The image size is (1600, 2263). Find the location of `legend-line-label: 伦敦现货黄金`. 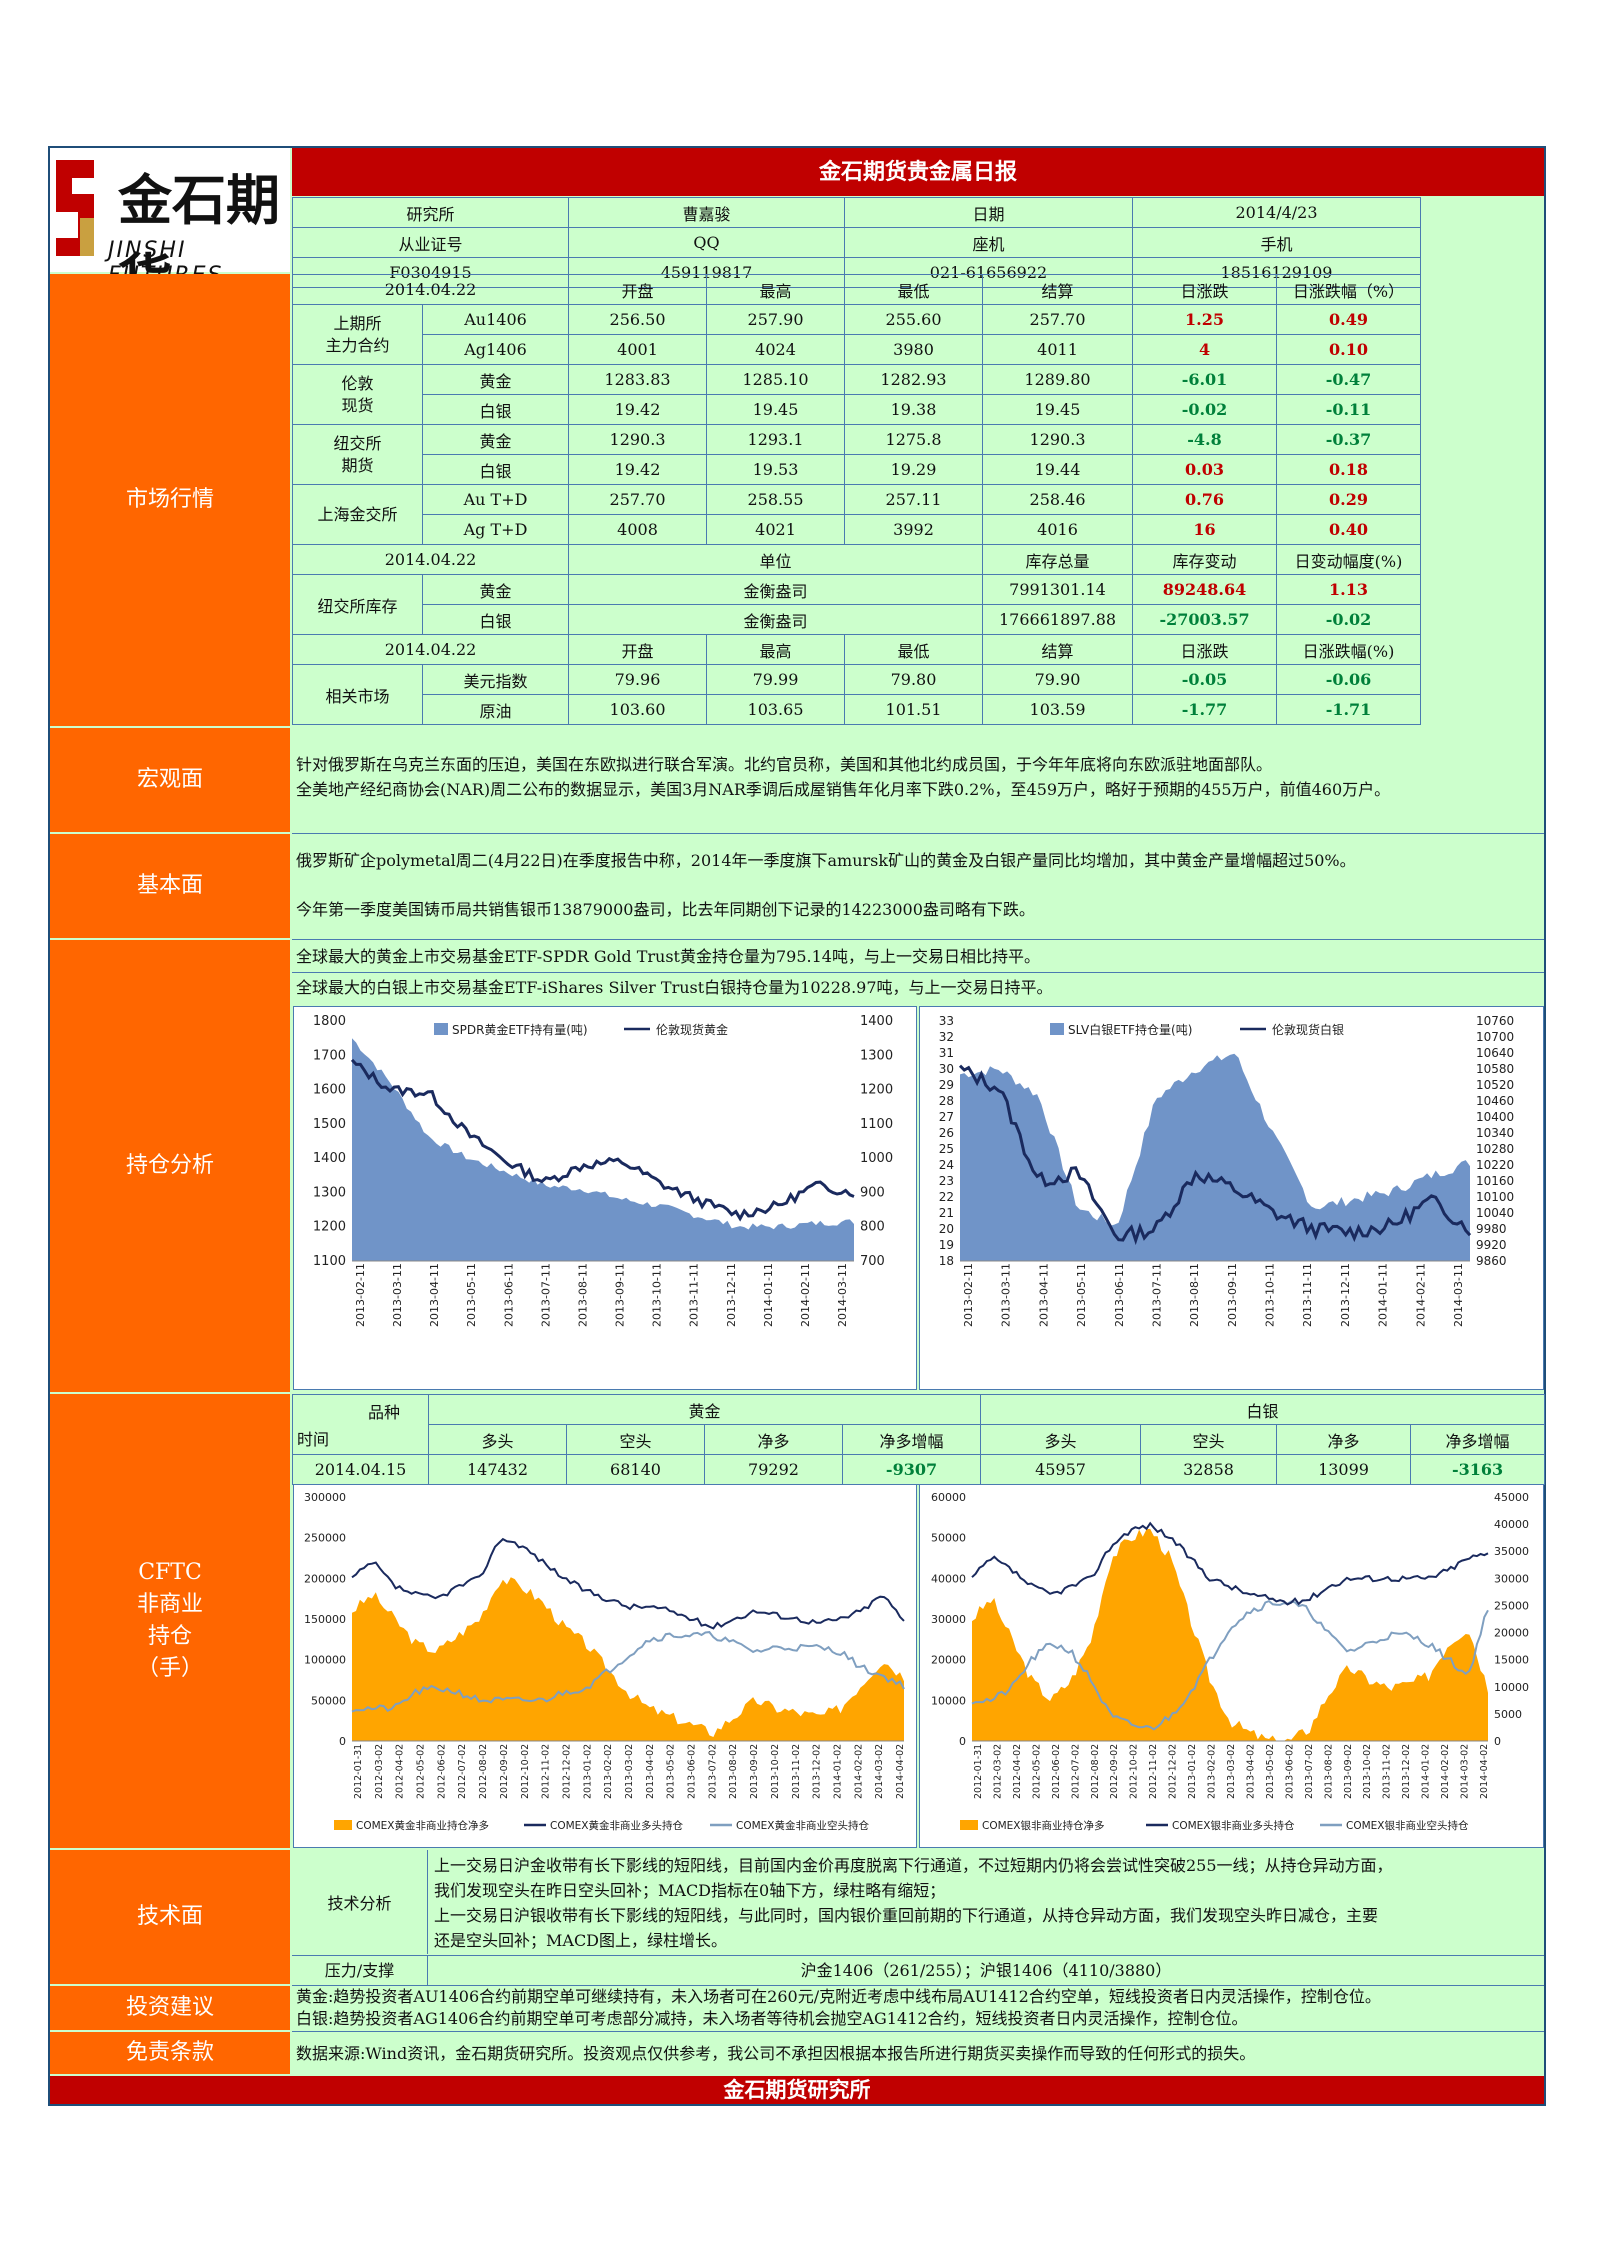

legend-line-label: 伦敦现货黄金 is located at coordinates (692, 1029).